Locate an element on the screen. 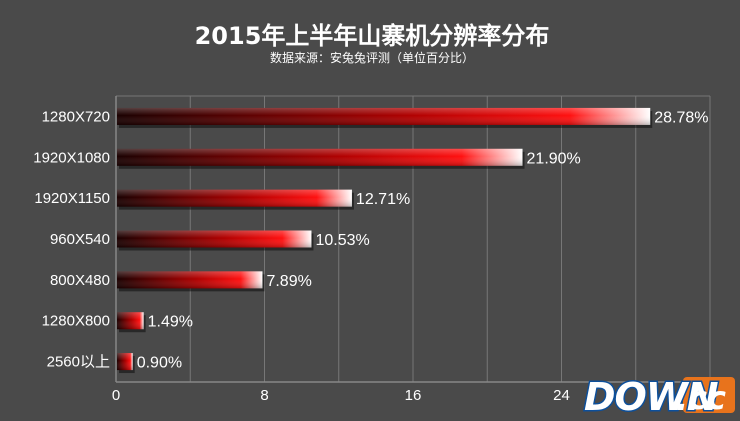 This screenshot has height=421, width=740. watermark-suffix: cc is located at coordinates (707, 398).